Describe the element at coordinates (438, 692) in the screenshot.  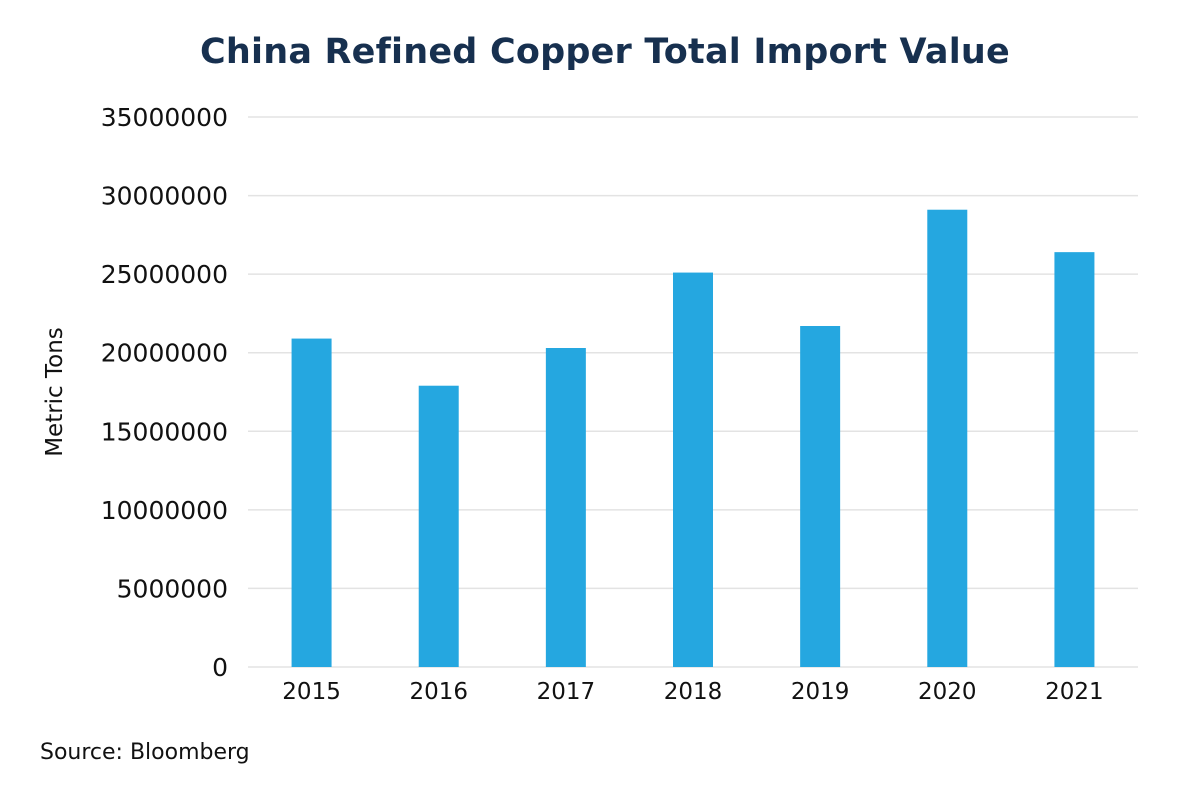
I see `x-tick-label: 2016` at that location.